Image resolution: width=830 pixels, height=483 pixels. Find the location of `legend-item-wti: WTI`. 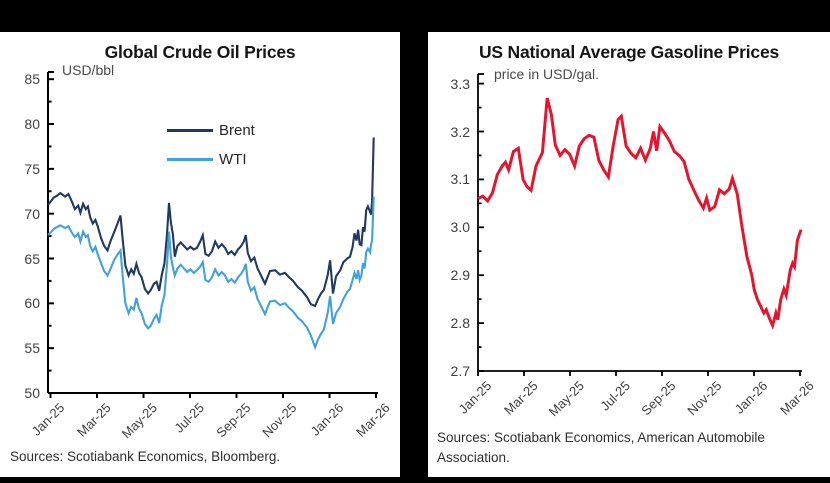

legend-item-wti: WTI is located at coordinates (207, 159).